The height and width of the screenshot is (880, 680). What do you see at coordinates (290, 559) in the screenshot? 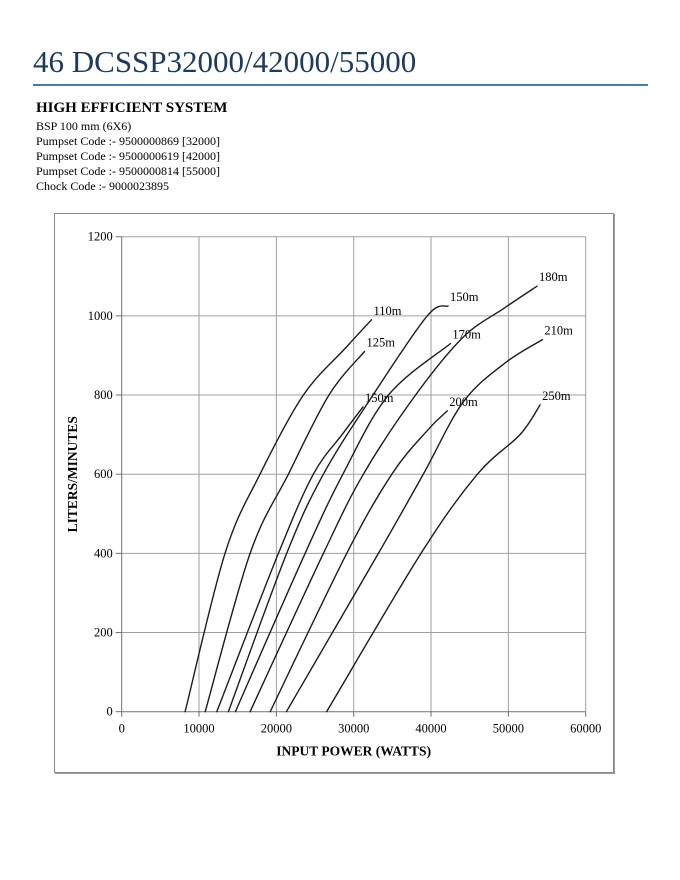
I see `curve-150m` at bounding box center [290, 559].